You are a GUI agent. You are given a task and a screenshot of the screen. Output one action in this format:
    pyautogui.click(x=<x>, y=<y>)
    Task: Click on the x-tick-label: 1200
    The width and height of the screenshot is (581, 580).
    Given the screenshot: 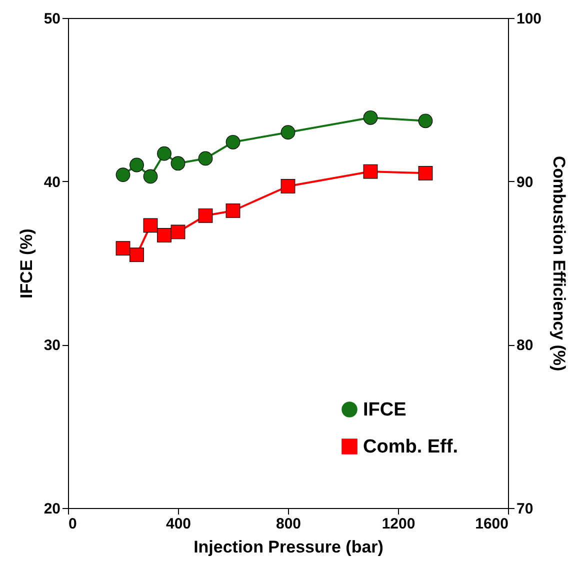 What is the action you would take?
    pyautogui.click(x=399, y=524)
    